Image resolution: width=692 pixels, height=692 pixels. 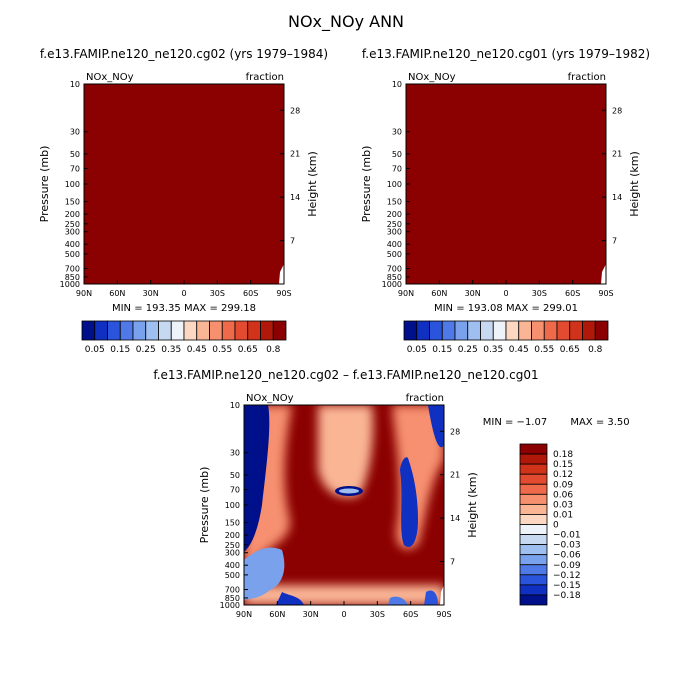 I want to click on y-tick-label: 30, so click(x=235, y=453).